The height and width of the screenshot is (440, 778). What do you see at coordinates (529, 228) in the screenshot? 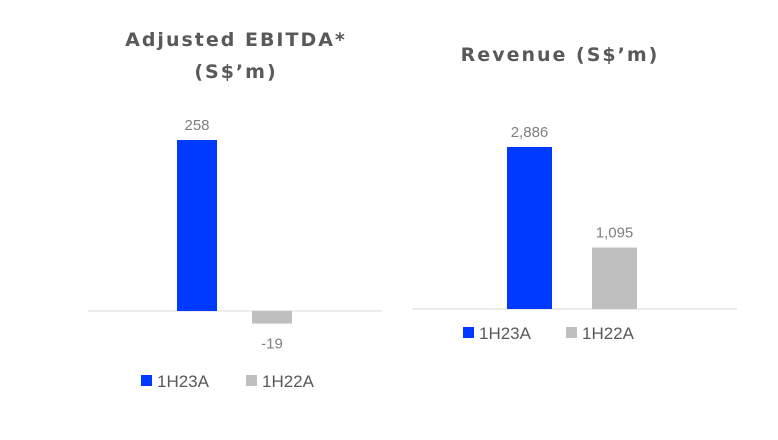
I see `revenue-bar-1h23a` at bounding box center [529, 228].